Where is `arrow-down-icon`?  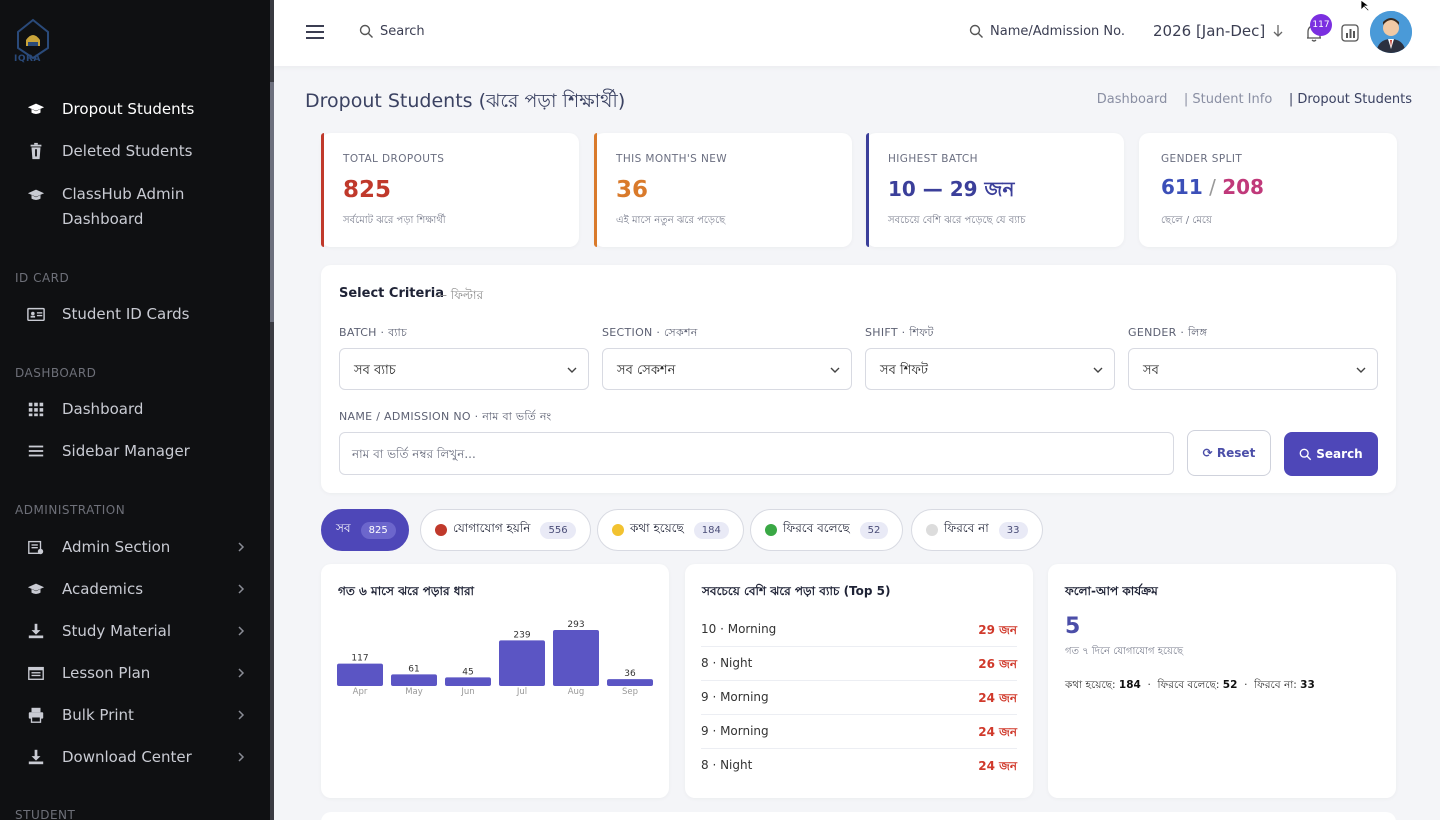 arrow-down-icon is located at coordinates (1278, 31).